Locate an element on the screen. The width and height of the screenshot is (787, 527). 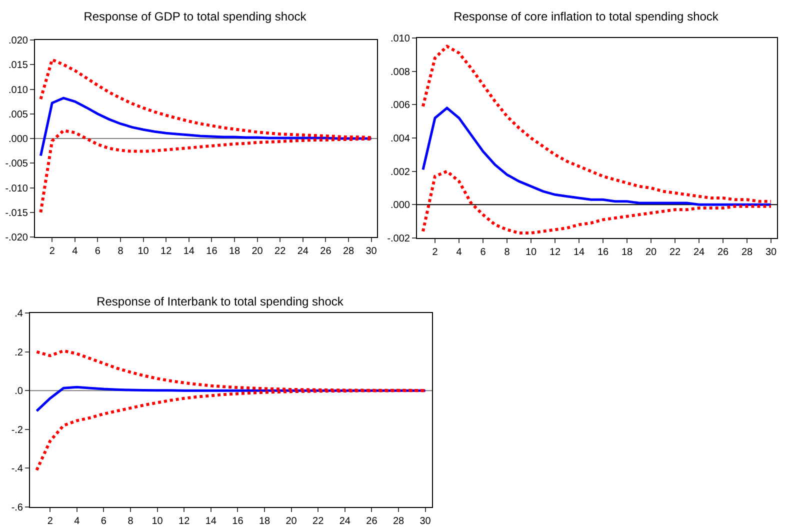
y-tick-label: .008 is located at coordinates (400, 72).